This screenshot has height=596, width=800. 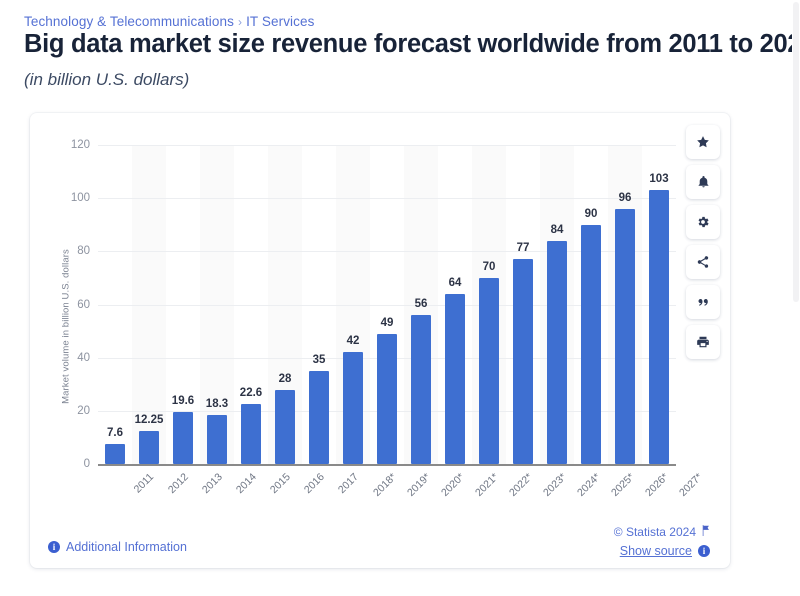 I want to click on x-axis-tick: 2011, so click(x=144, y=483).